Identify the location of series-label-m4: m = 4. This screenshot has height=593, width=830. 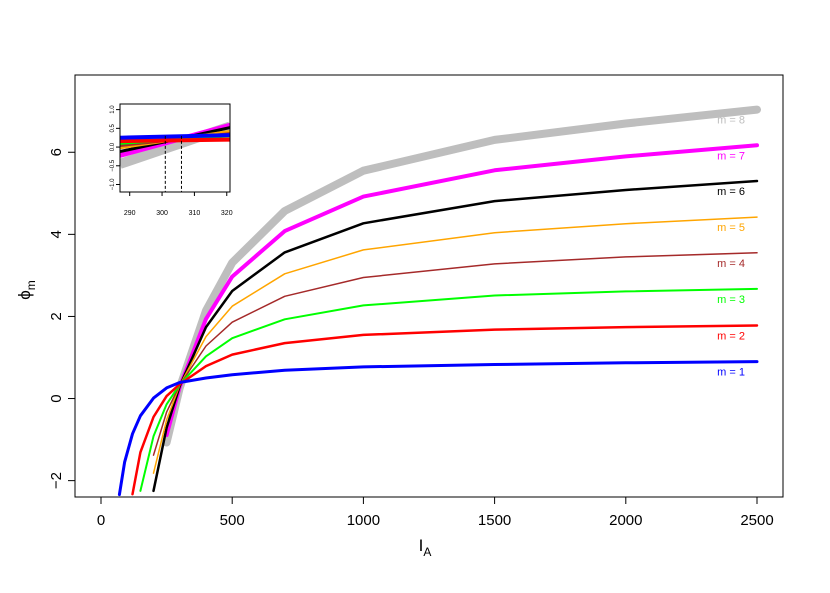
(731, 264).